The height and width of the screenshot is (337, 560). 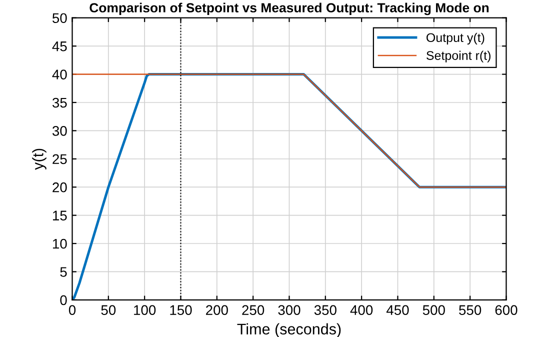 I want to click on y-tick-label: 15, so click(x=59, y=215).